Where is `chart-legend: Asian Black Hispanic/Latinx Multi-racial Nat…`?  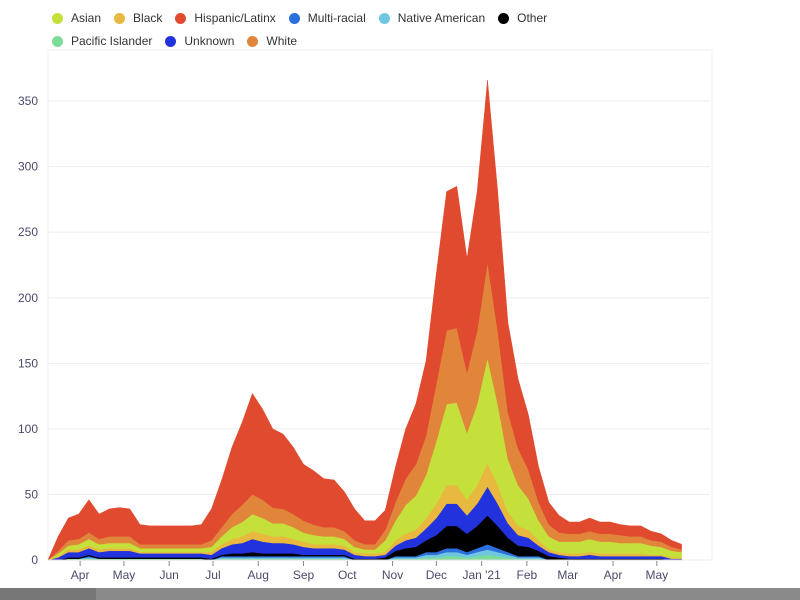
chart-legend: Asian Black Hispanic/Latinx Multi-racial Nat… is located at coordinates (362, 31).